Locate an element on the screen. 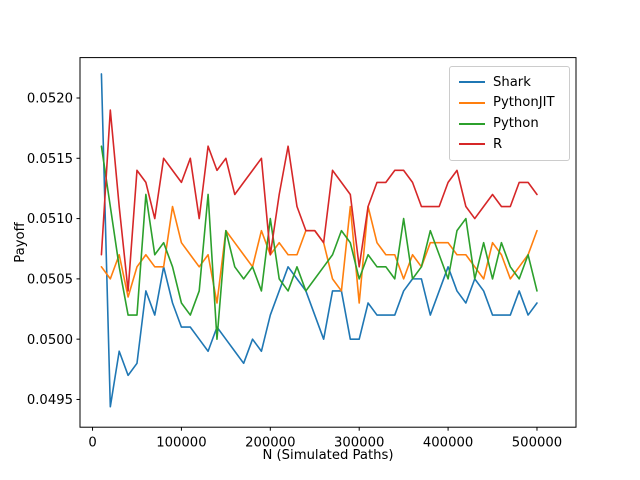  x-tick-label: 400000 is located at coordinates (448, 443).